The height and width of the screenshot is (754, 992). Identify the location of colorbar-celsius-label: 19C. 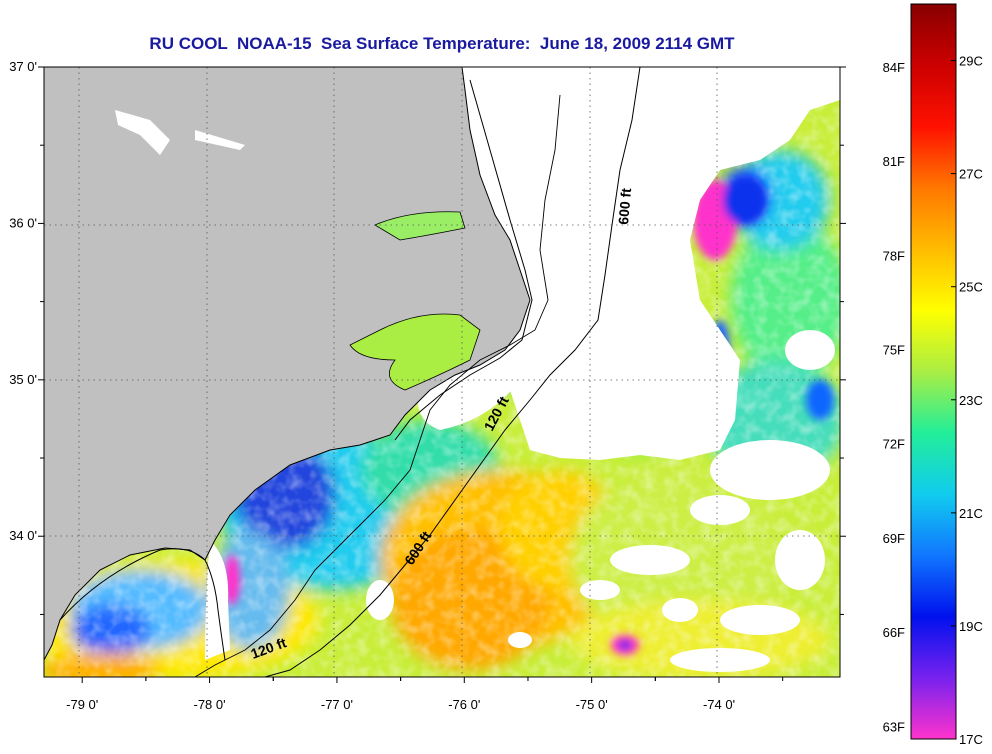
(971, 626).